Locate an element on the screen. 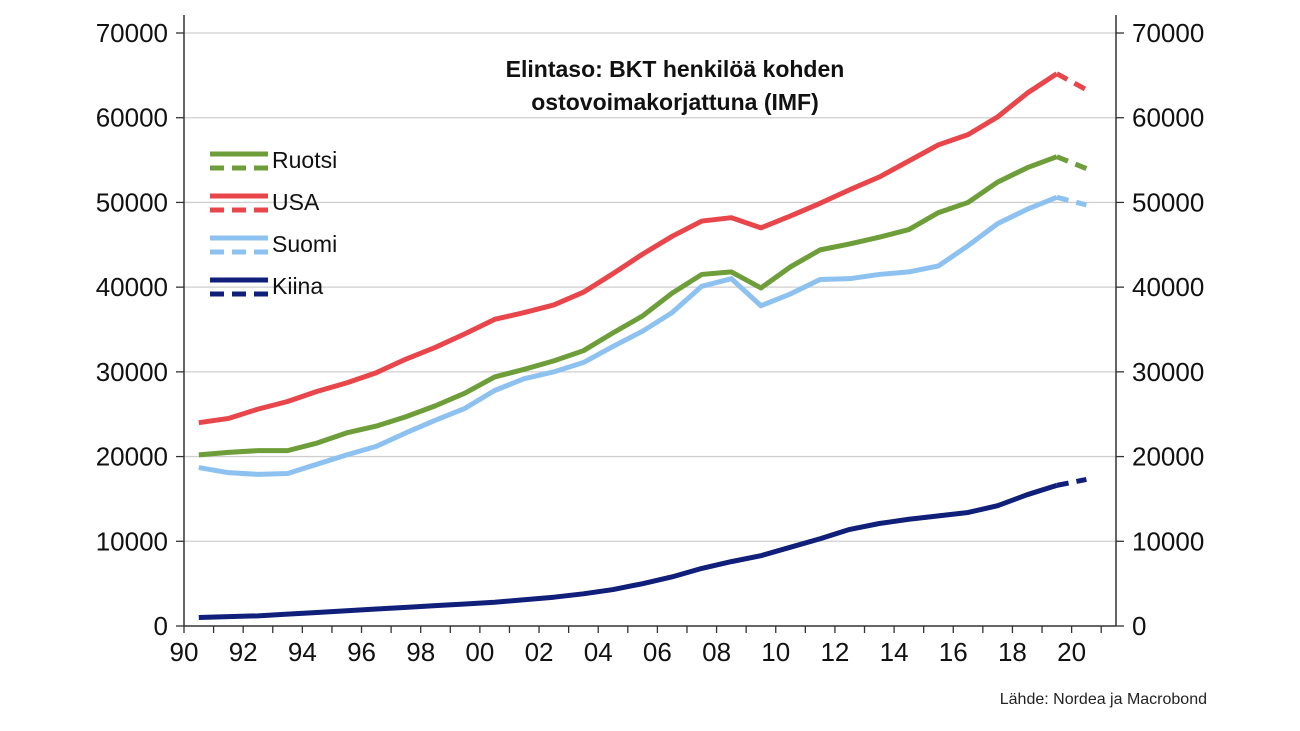 This screenshot has width=1300, height=731. x-tick-label: 20 is located at coordinates (1071, 652).